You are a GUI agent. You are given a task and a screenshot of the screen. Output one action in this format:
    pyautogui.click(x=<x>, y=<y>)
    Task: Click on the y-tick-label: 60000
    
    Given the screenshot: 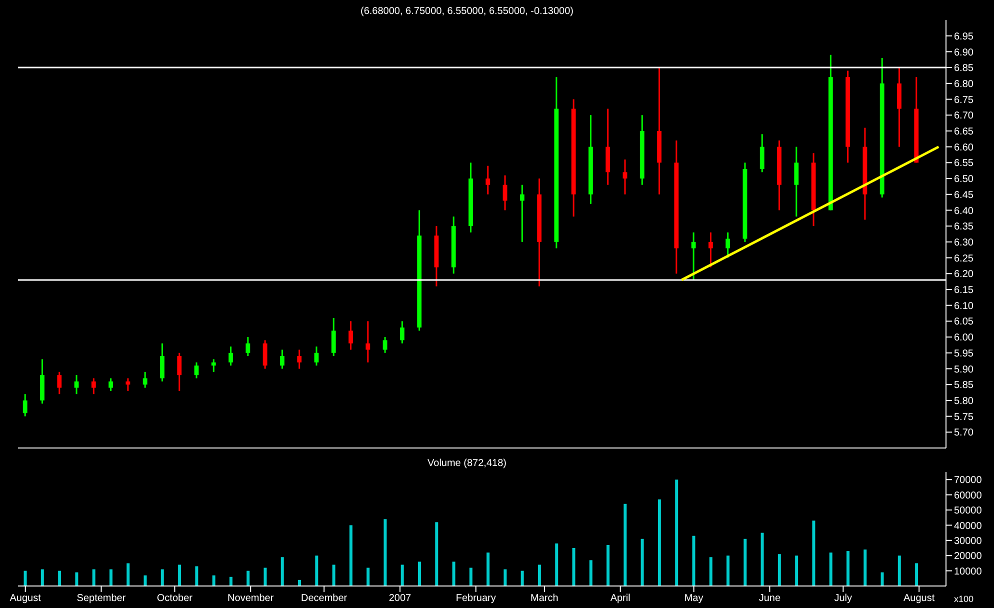 What is the action you would take?
    pyautogui.click(x=968, y=496)
    